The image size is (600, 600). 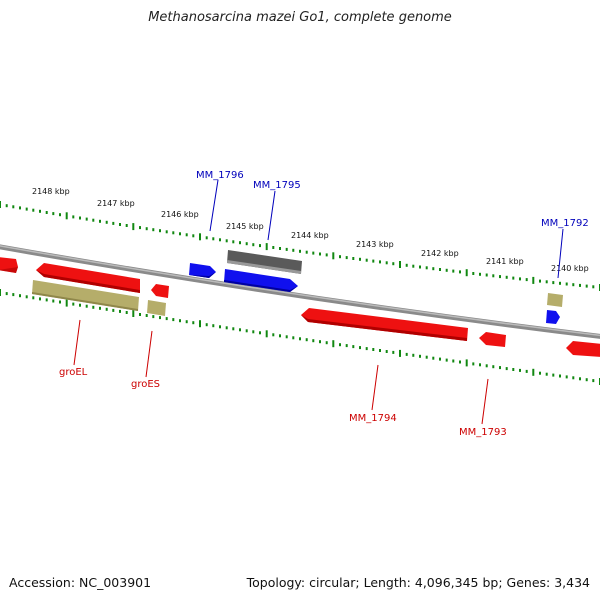 What do you see at coordinates (261, 280) in the screenshot?
I see `gene-mm1795` at bounding box center [261, 280].